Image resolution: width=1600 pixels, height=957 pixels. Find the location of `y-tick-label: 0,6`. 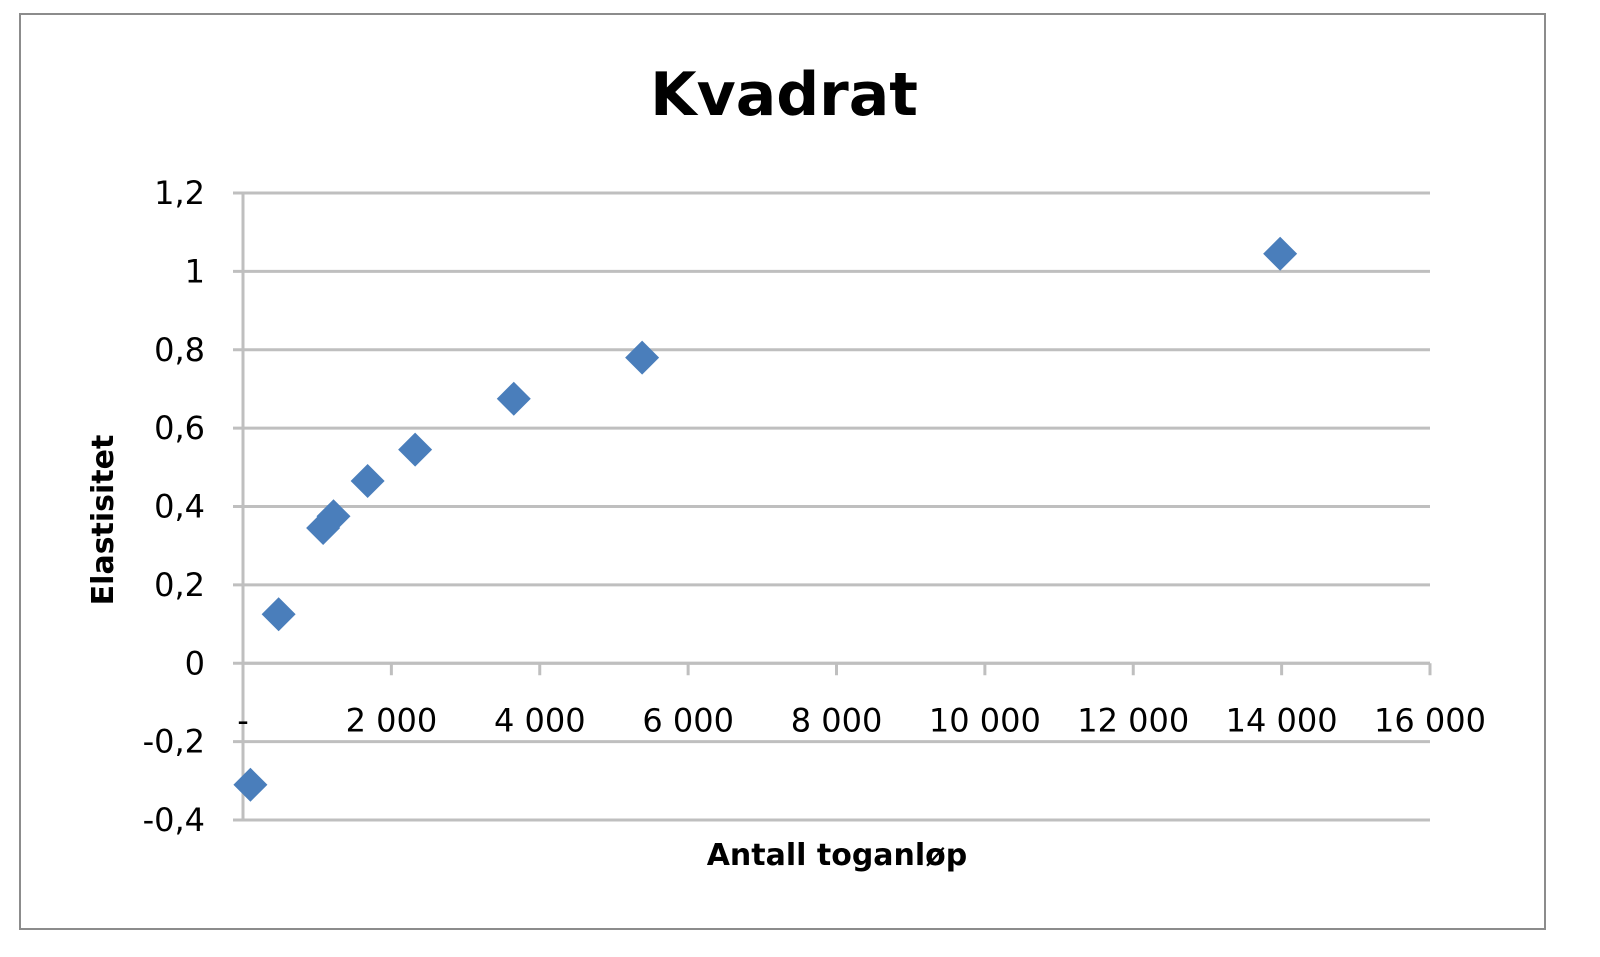

y-tick-label: 0,6 is located at coordinates (179, 428).